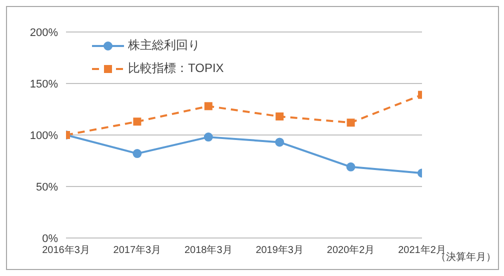 Image resolution: width=504 pixels, height=276 pixels. I want to click on y-tick-label: 200%, so click(44, 32).